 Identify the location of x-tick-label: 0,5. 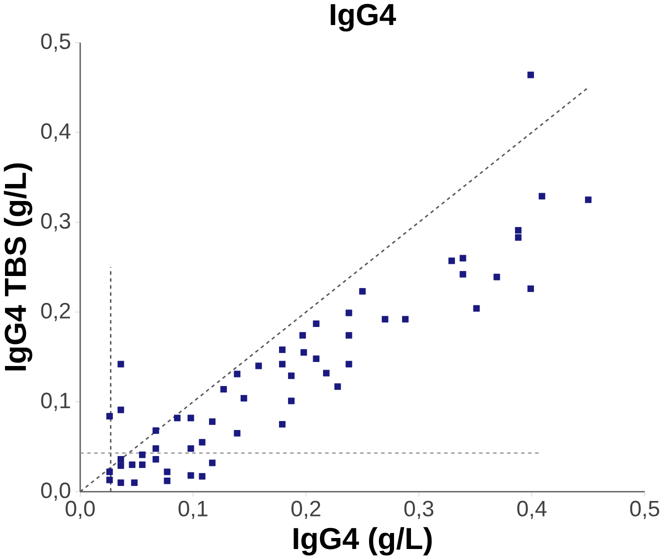
(645, 509).